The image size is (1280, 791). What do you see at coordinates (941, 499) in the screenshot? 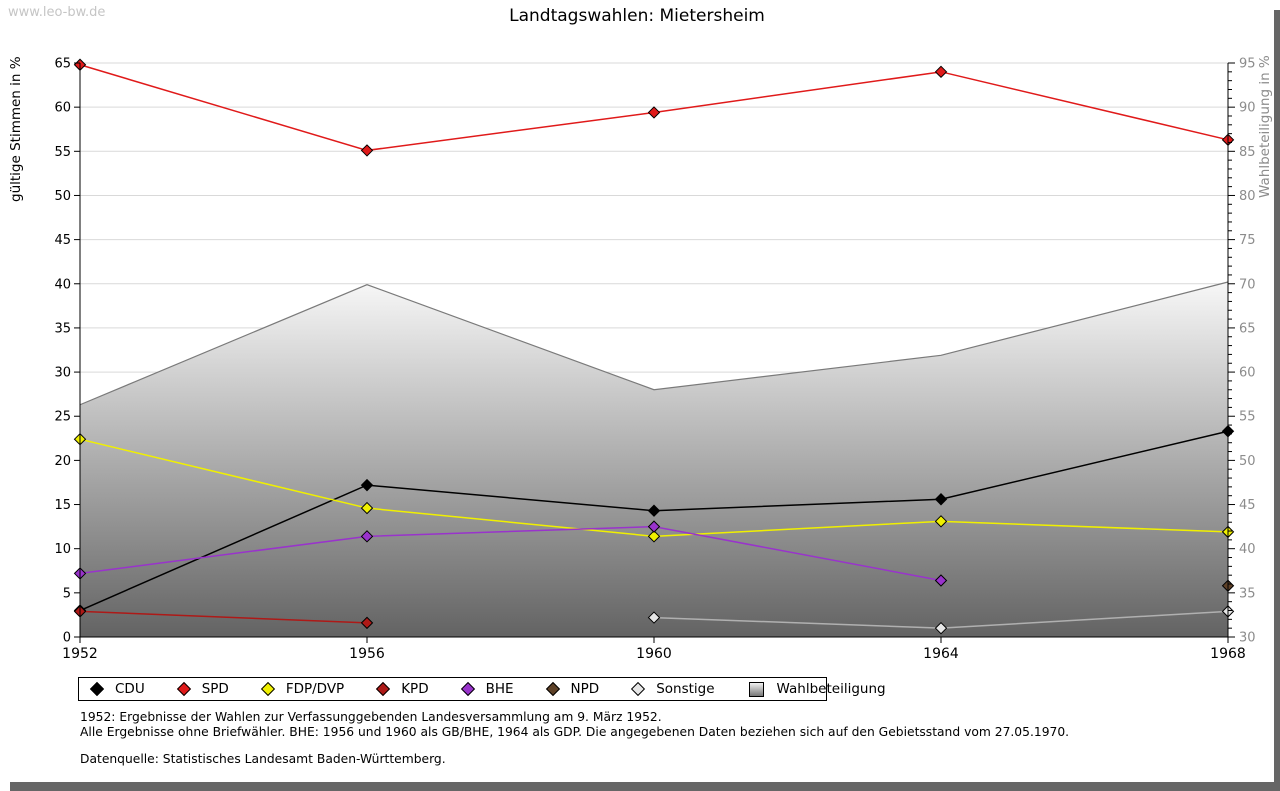
I see `marker-cdu-1964` at bounding box center [941, 499].